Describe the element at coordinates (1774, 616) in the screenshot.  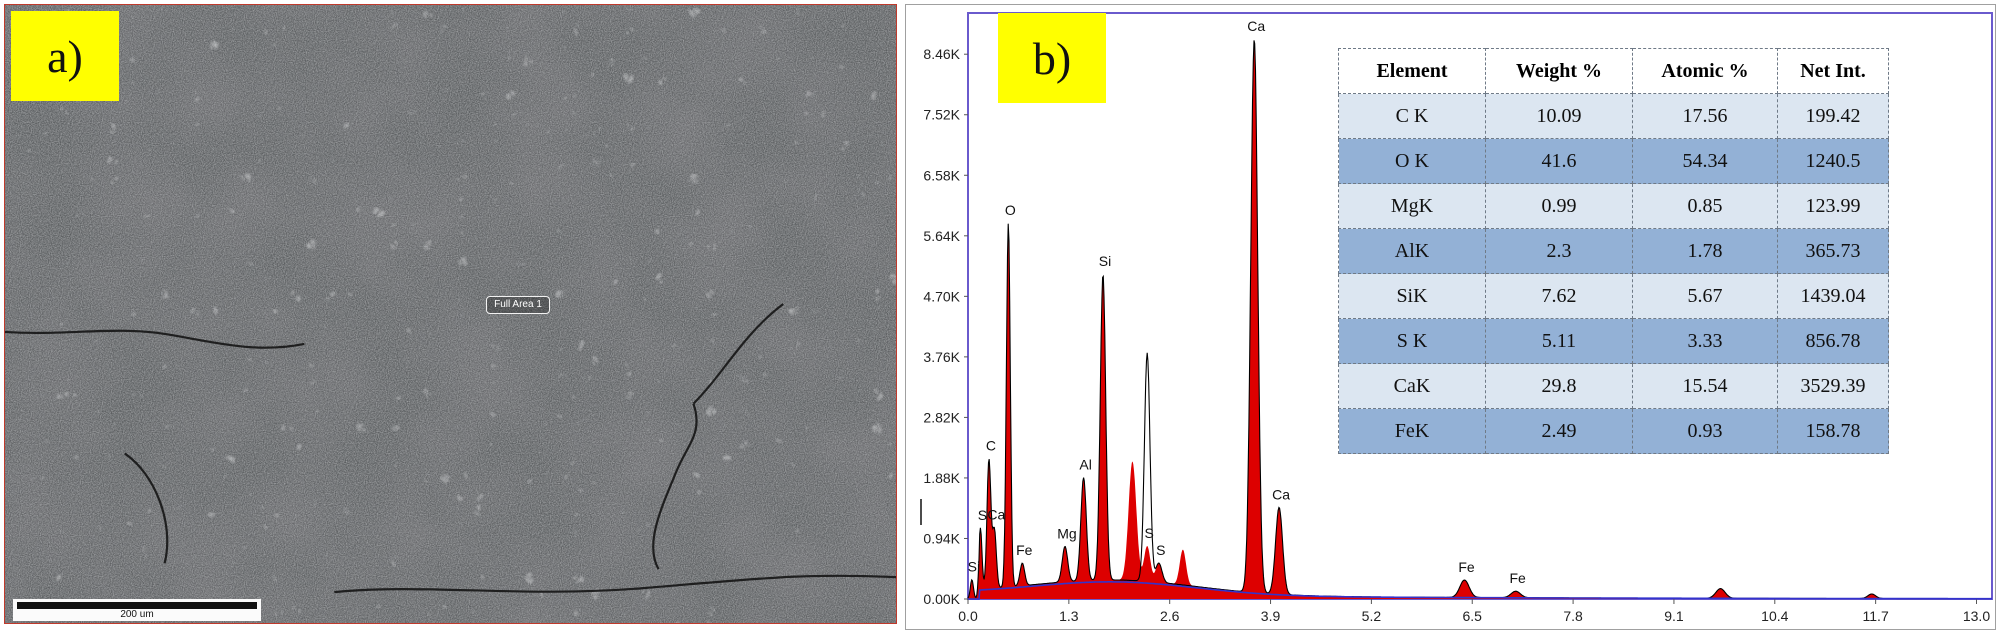
I see `x-tick-label: 10.4` at that location.